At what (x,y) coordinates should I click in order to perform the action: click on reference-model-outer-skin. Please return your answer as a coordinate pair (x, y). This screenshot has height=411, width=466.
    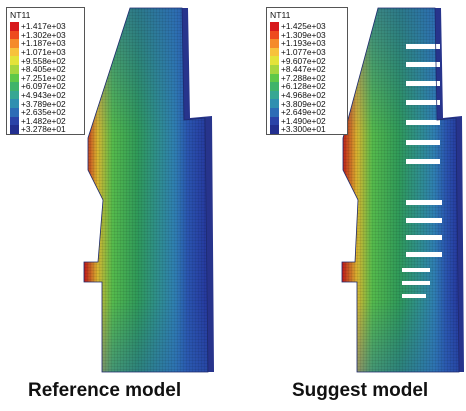
    Looking at the image, I should click on (198, 190).